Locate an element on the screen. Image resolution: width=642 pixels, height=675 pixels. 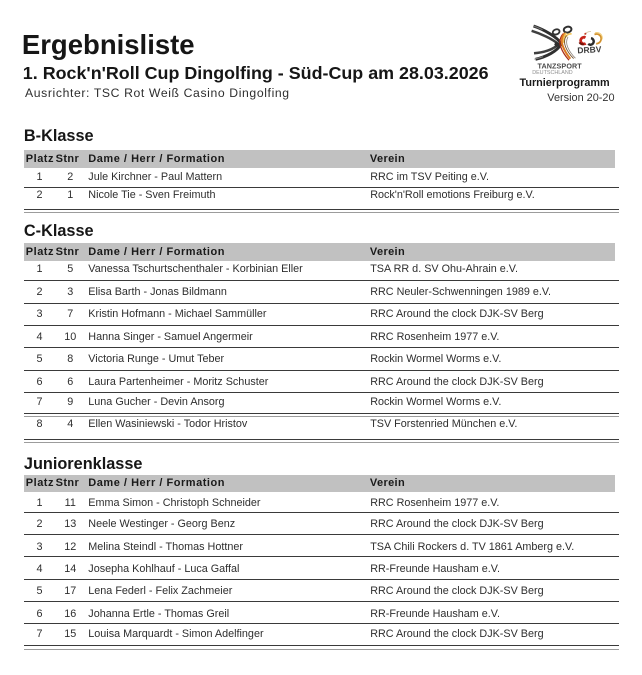
svg-text: DRBV is located at coordinates (589, 49).